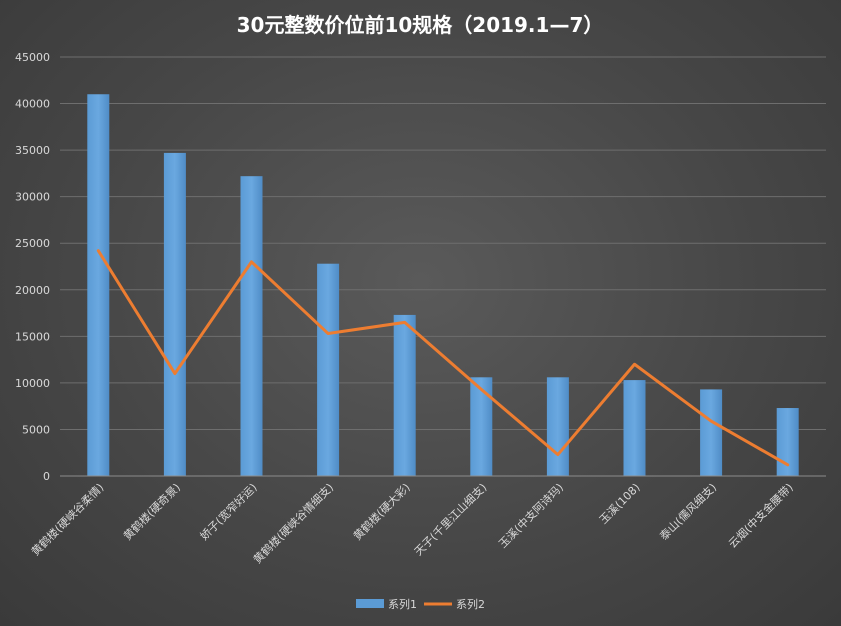 This screenshot has width=841, height=626. I want to click on legend-label: 系列1, so click(402, 604).